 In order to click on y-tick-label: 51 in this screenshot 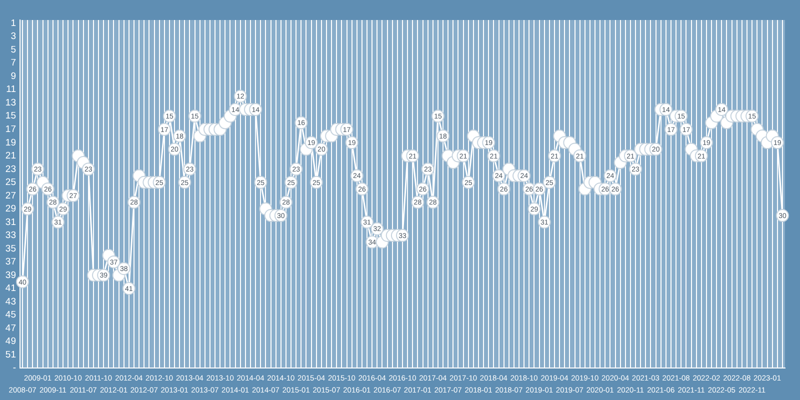, I will do `click(10, 354)`.